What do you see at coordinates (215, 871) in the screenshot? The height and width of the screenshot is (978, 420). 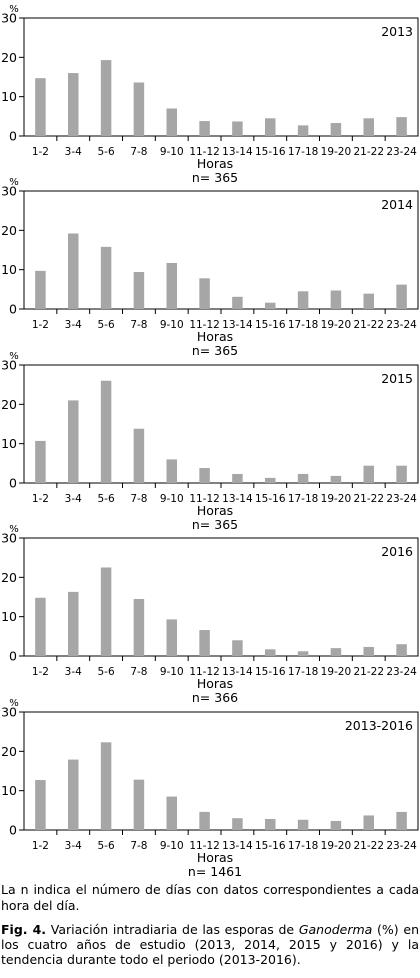 I see `n-label: n= 1461` at bounding box center [215, 871].